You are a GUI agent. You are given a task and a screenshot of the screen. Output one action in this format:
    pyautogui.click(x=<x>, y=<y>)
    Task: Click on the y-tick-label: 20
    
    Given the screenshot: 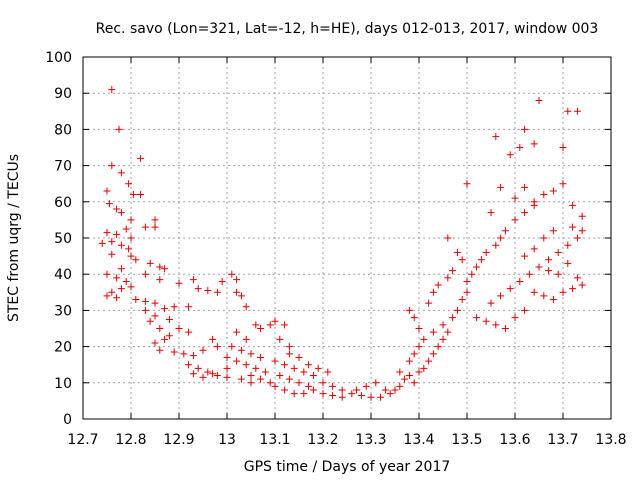 What is the action you would take?
    pyautogui.click(x=63, y=348)
    